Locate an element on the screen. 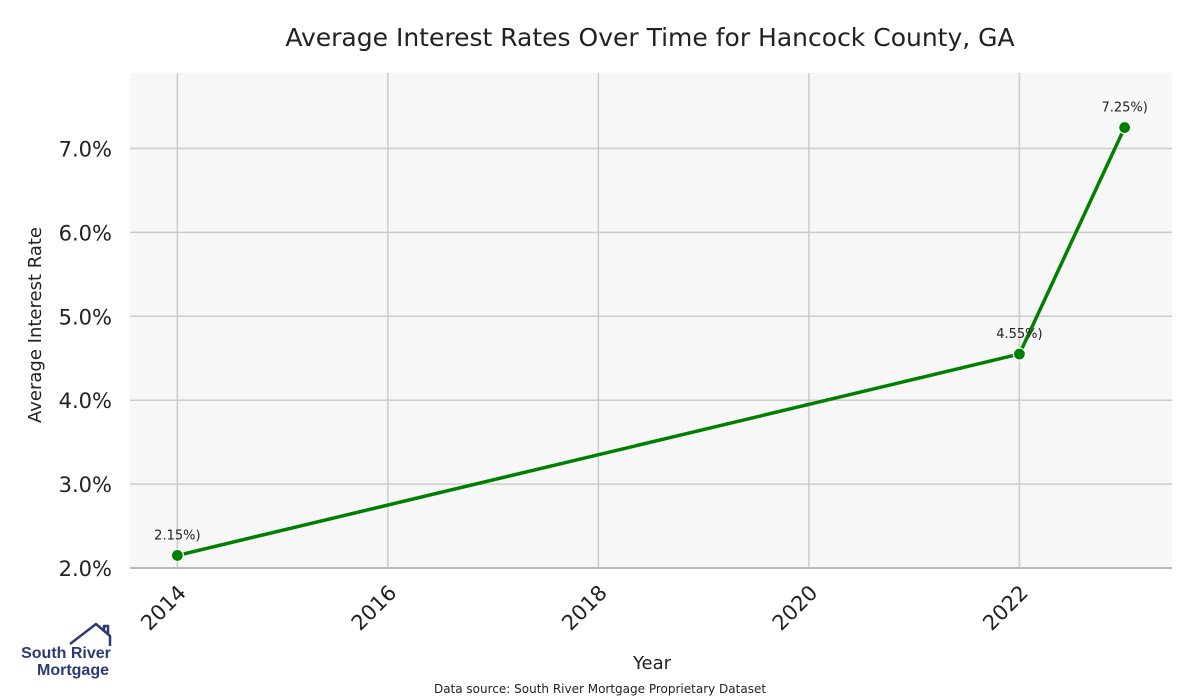  data-point-label: 7.25%) is located at coordinates (1124, 108).